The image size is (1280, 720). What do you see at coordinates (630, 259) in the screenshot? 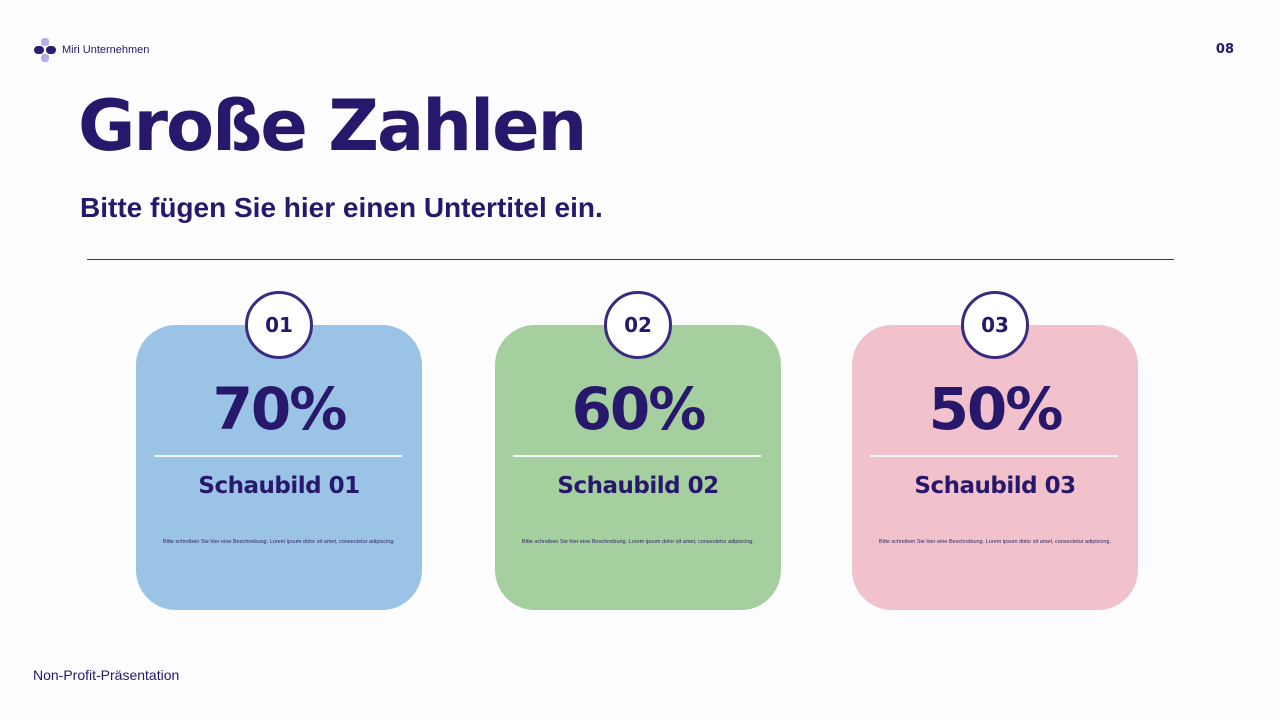
I see `title-divider` at bounding box center [630, 259].